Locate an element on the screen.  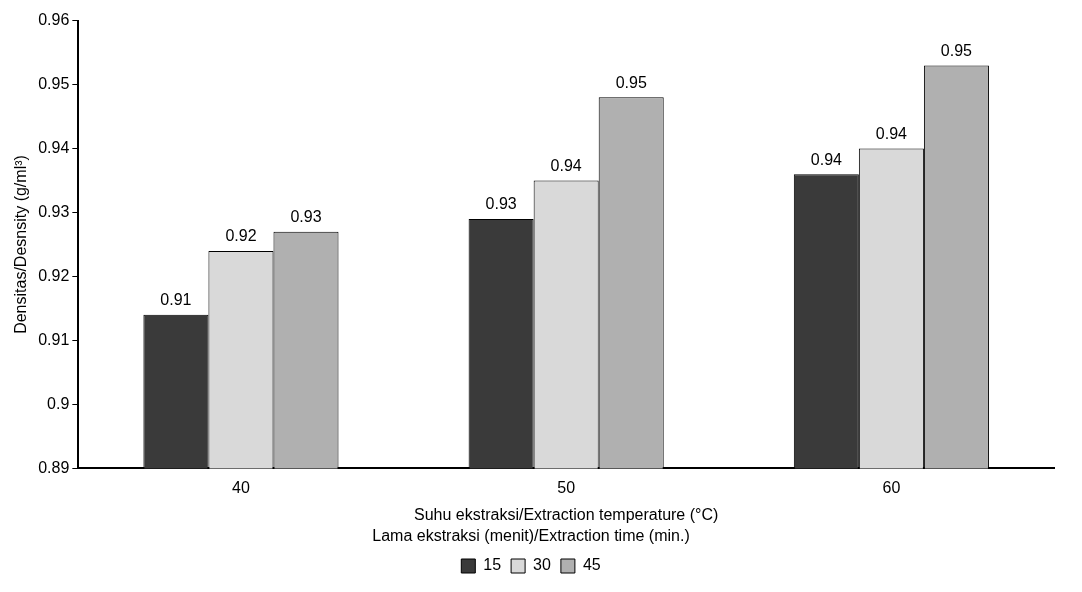
x-tick-label: 40 is located at coordinates (241, 488).